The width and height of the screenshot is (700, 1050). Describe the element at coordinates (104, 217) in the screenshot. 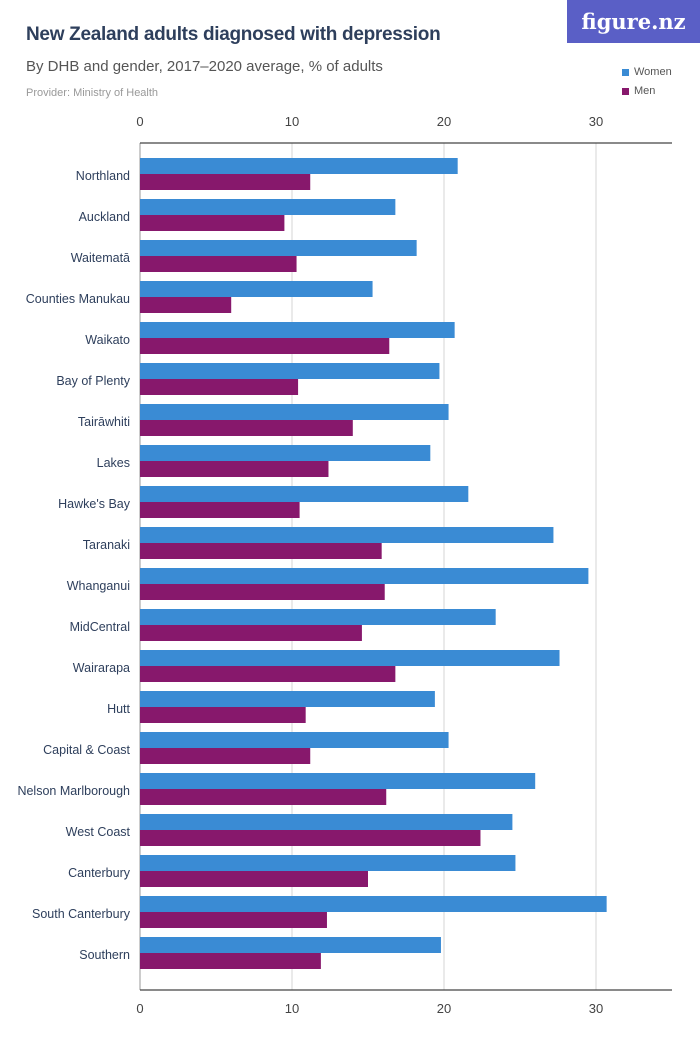

I see `category-label: Auckland` at that location.